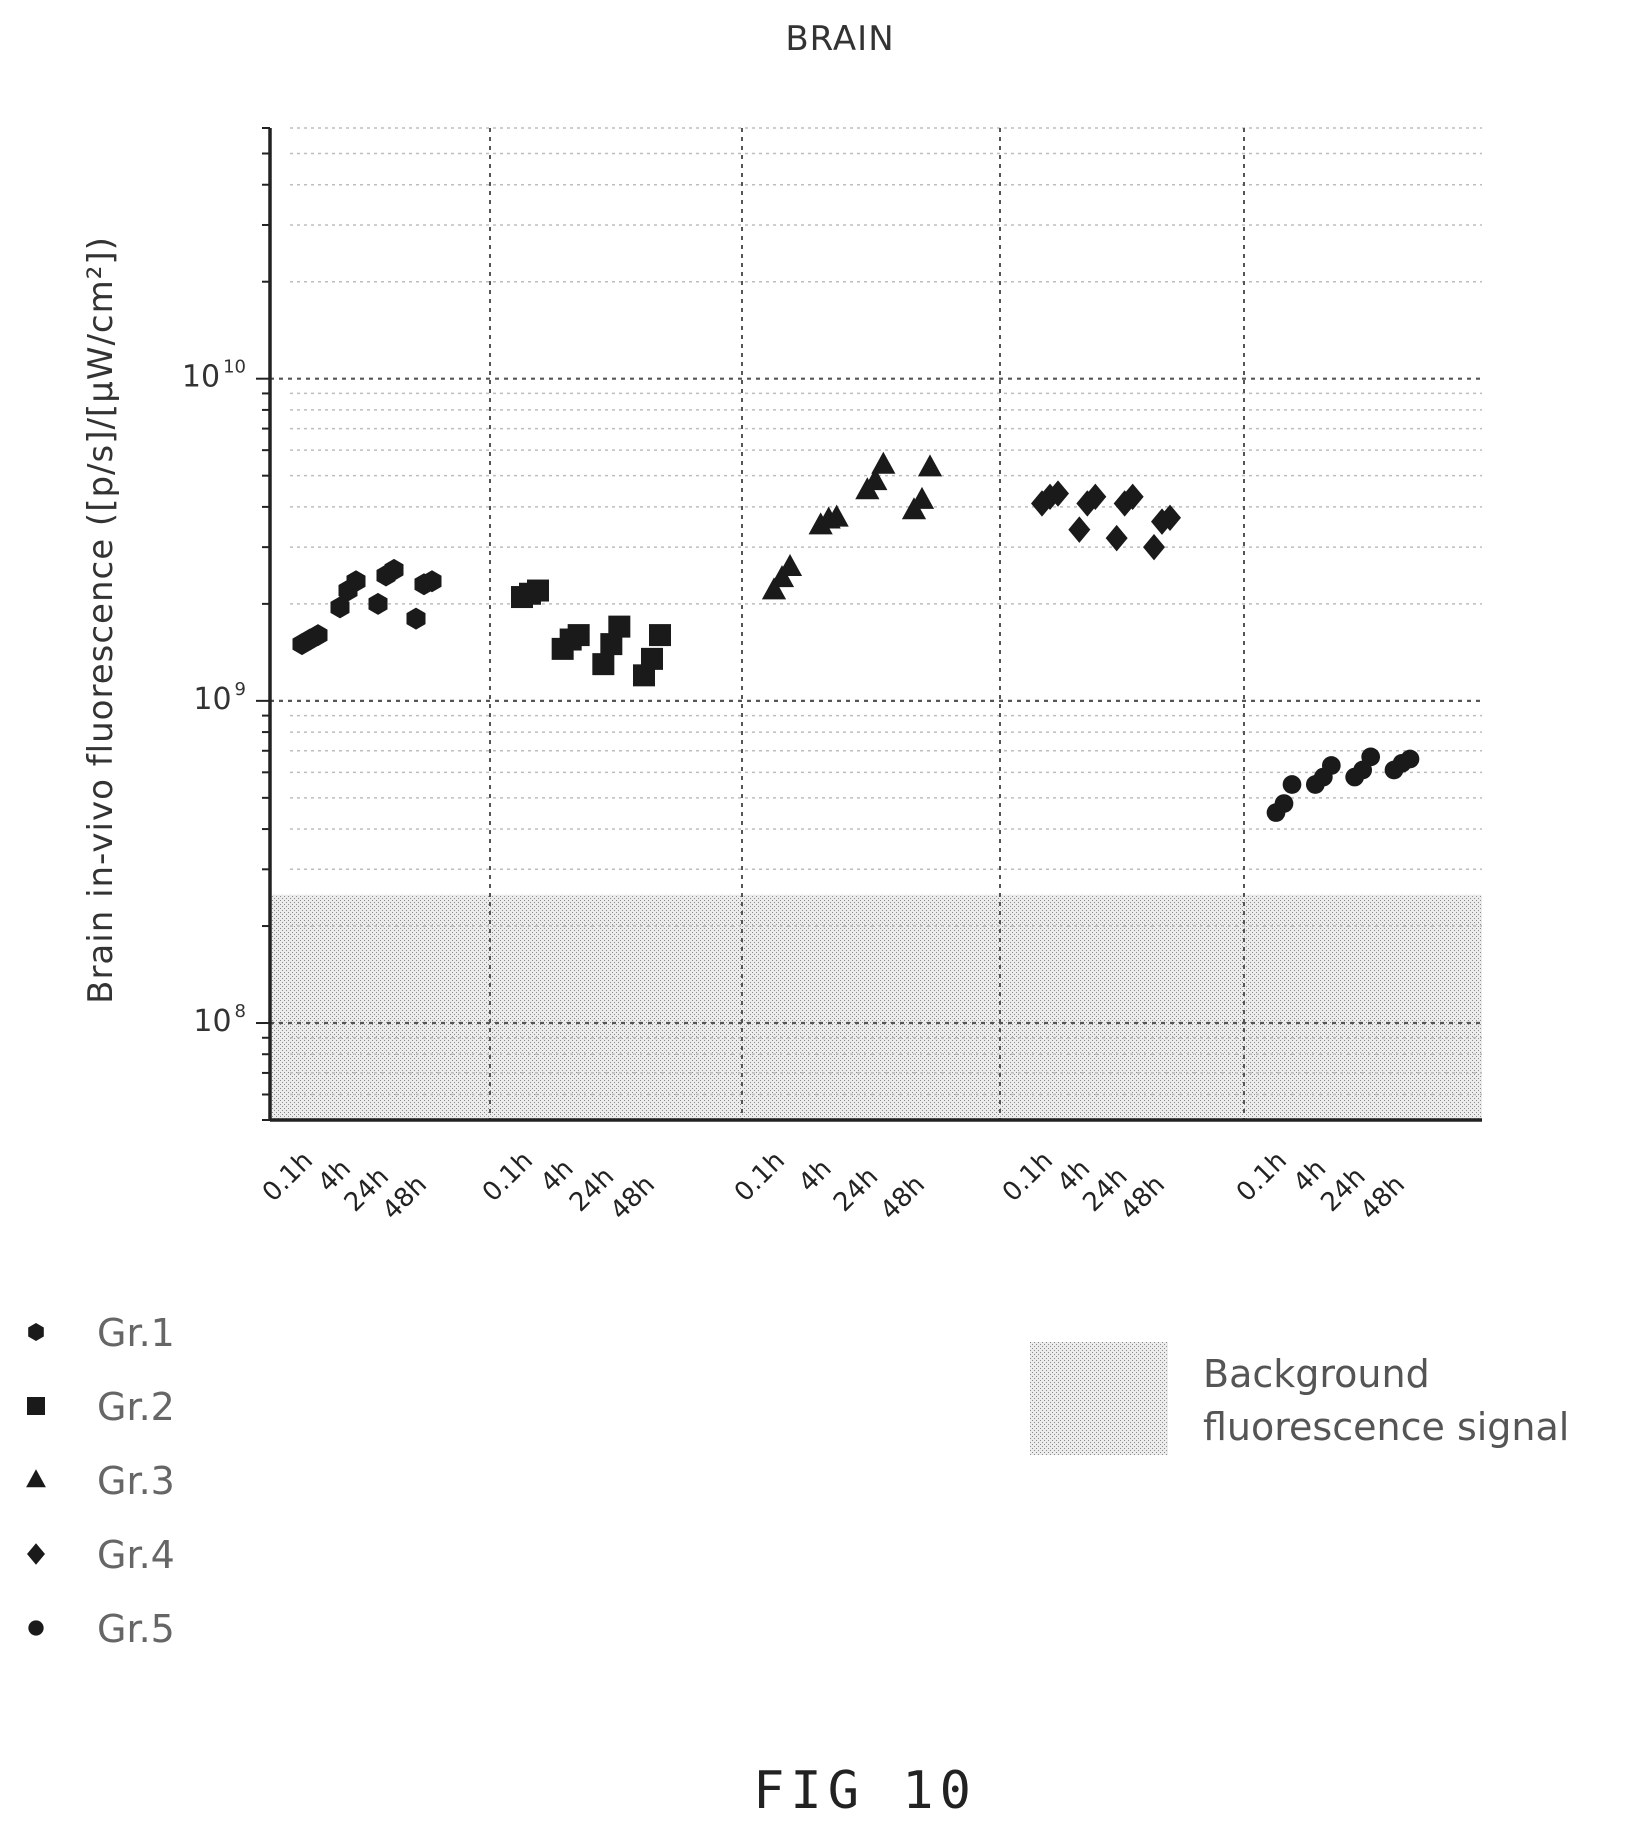 The width and height of the screenshot is (1646, 1834). Describe the element at coordinates (865, 1791) in the screenshot. I see `figure-label: FIG 10` at that location.